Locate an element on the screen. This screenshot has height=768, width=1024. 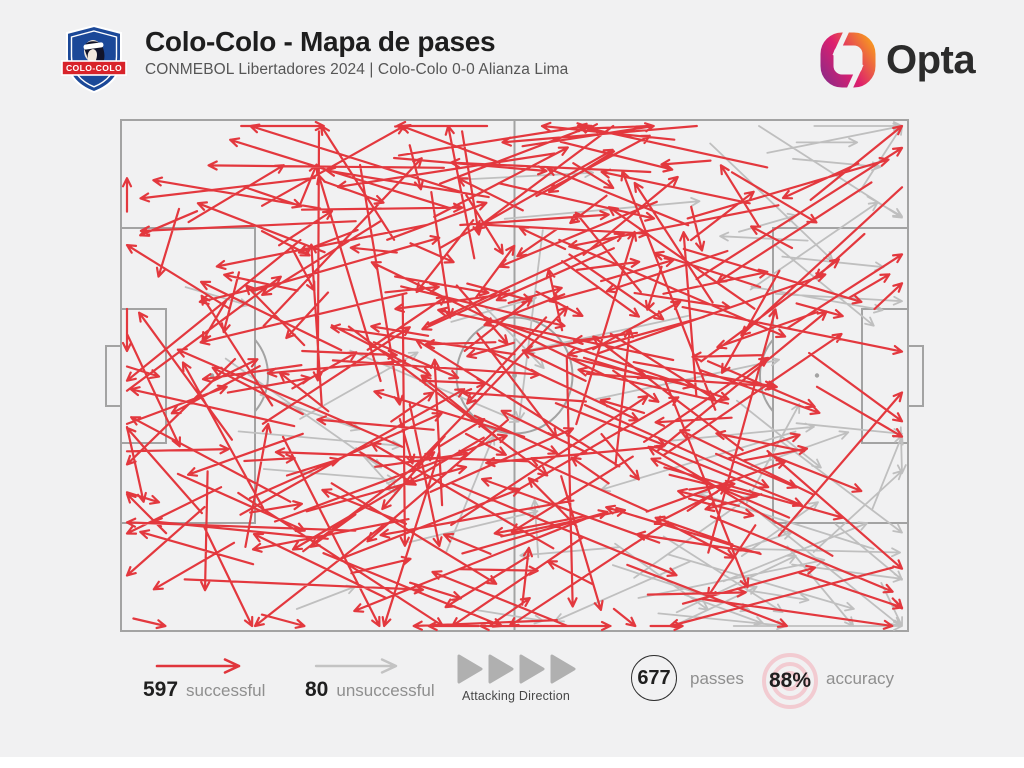
successful-label: successful is located at coordinates (226, 690).